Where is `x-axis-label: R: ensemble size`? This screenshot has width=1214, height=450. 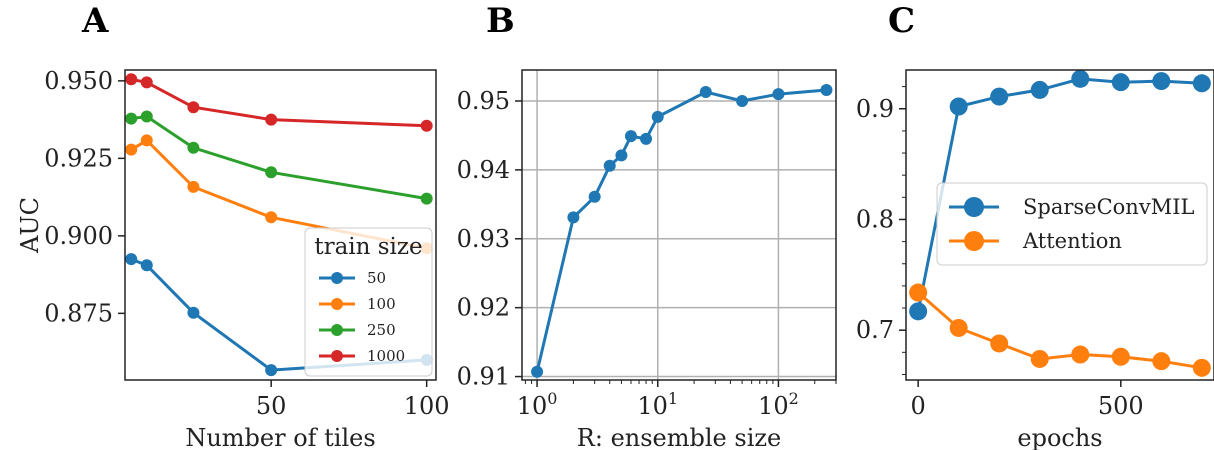 x-axis-label: R: ensemble size is located at coordinates (679, 437).